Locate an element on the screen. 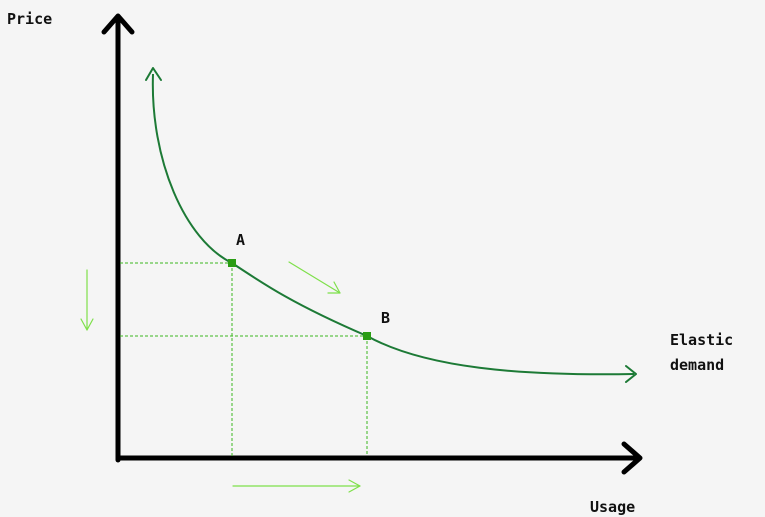 This screenshot has height=517, width=765. curve-label-line2: demand is located at coordinates (697, 365).